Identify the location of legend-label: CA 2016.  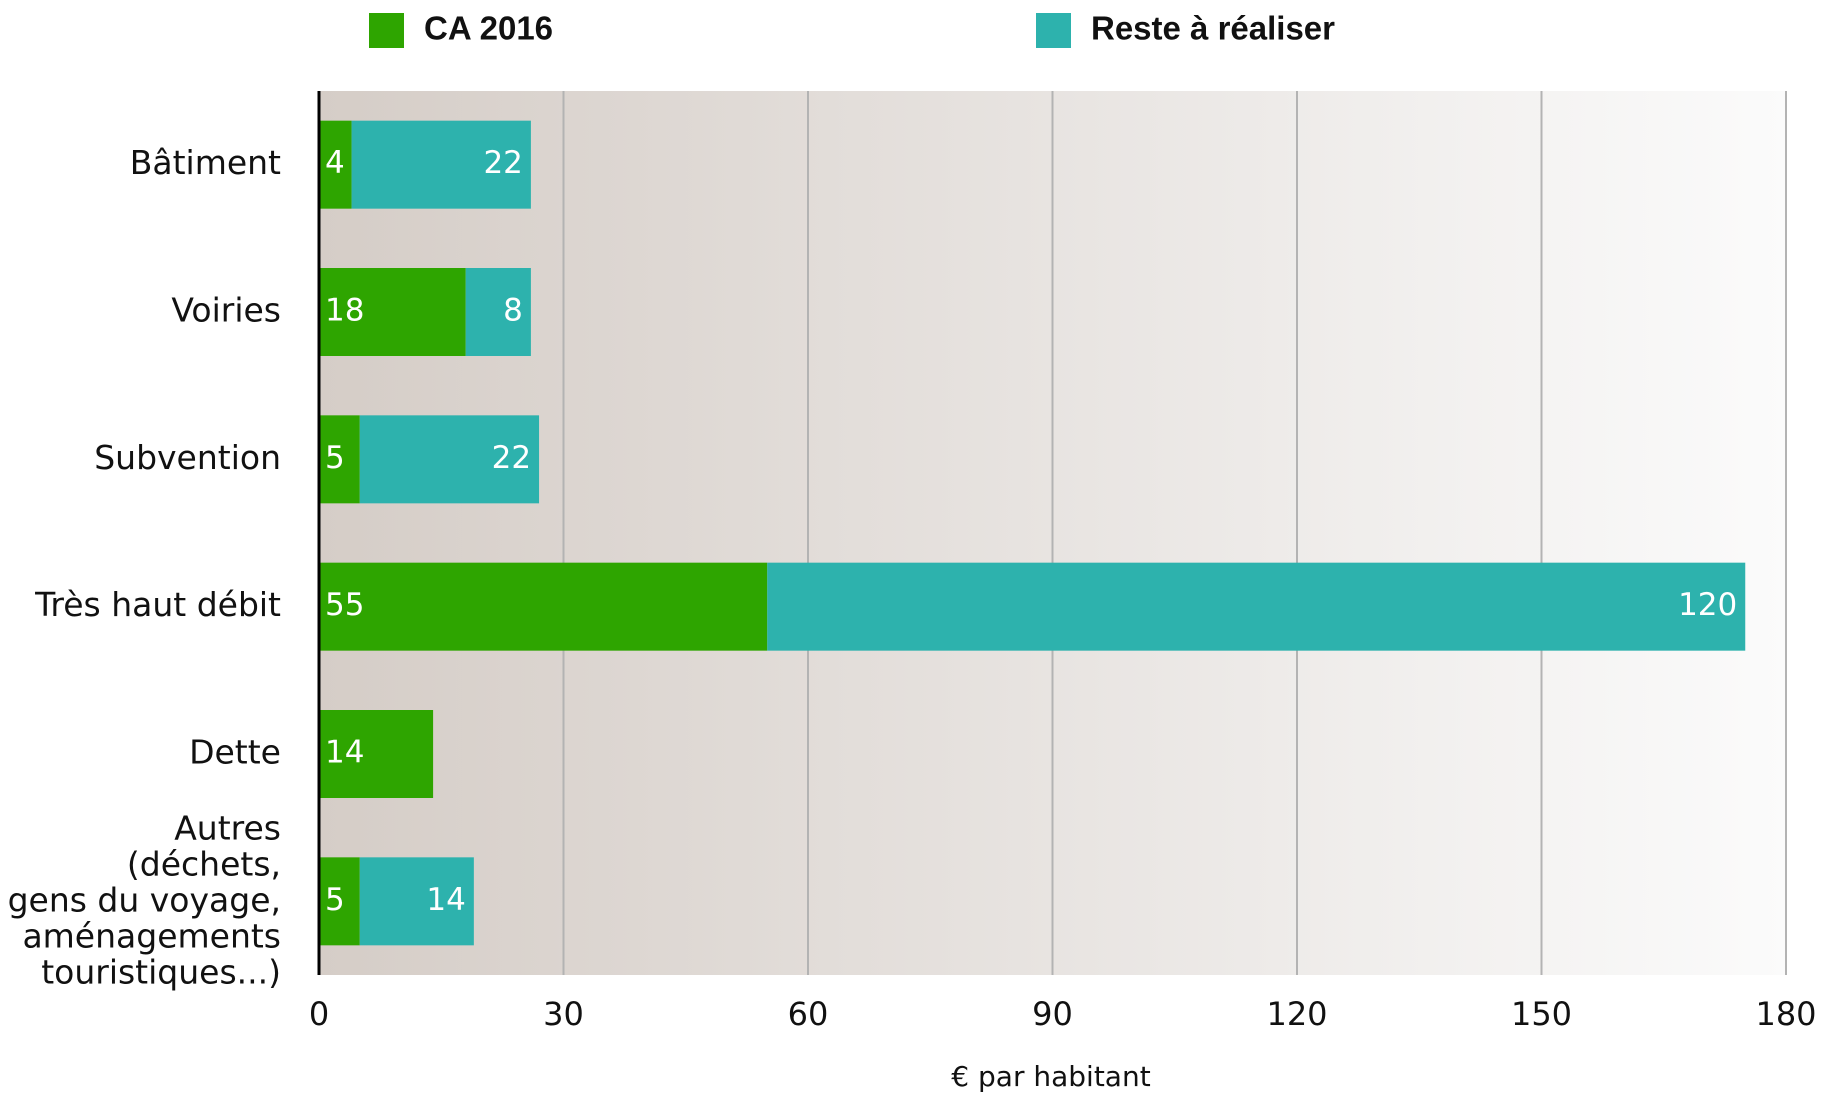
(488, 28).